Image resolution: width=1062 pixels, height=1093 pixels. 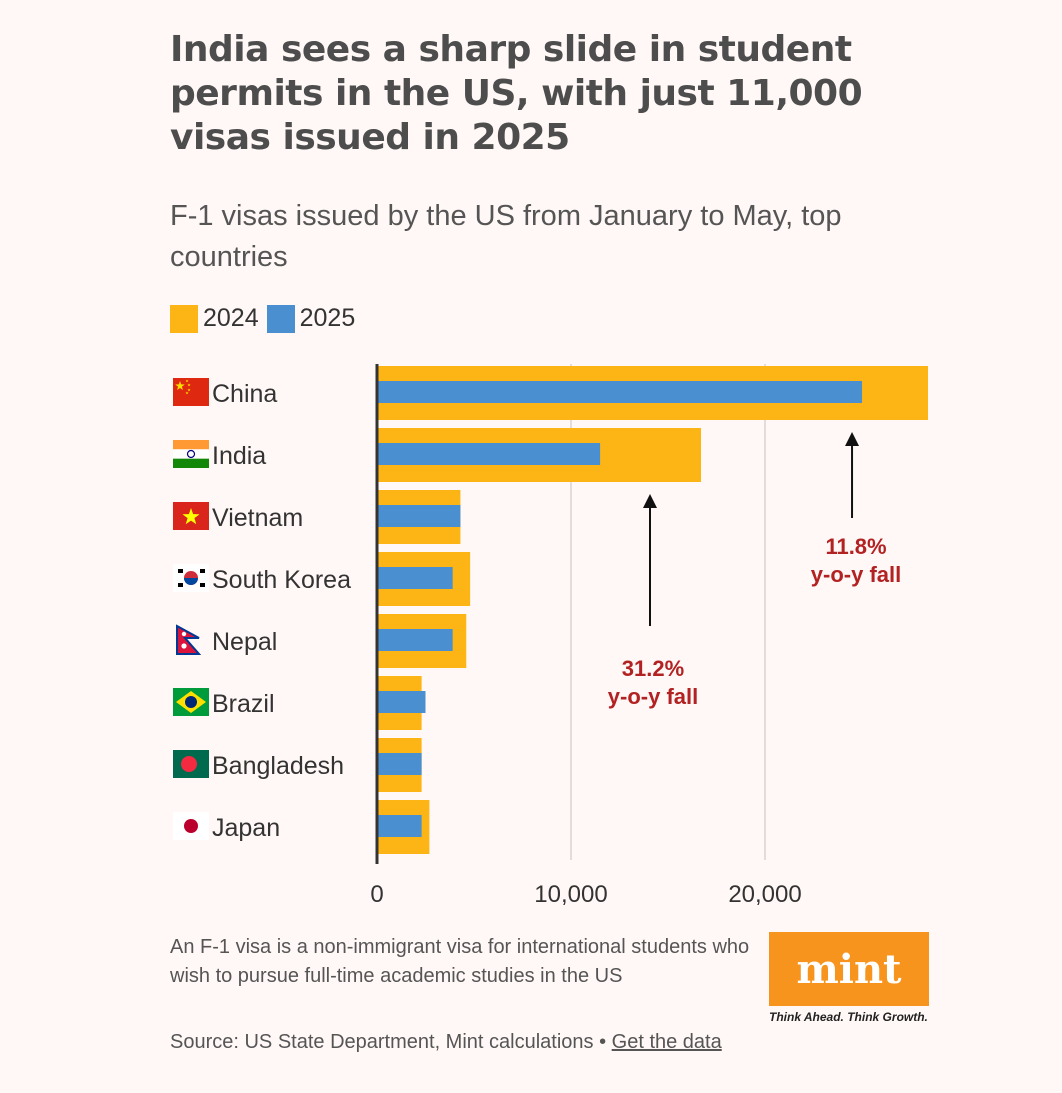 I want to click on logo-wordmark: mint, so click(x=849, y=969).